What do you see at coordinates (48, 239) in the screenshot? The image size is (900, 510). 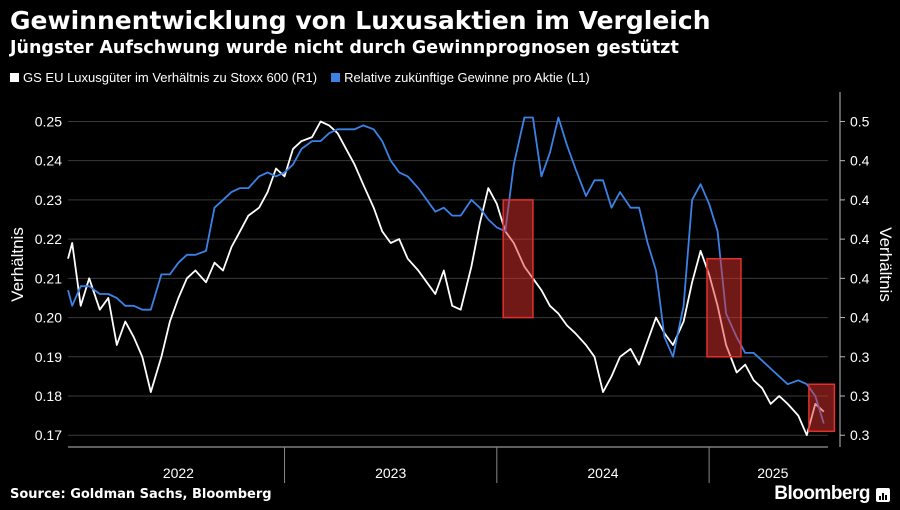 I see `left-tick-label: 0.22` at bounding box center [48, 239].